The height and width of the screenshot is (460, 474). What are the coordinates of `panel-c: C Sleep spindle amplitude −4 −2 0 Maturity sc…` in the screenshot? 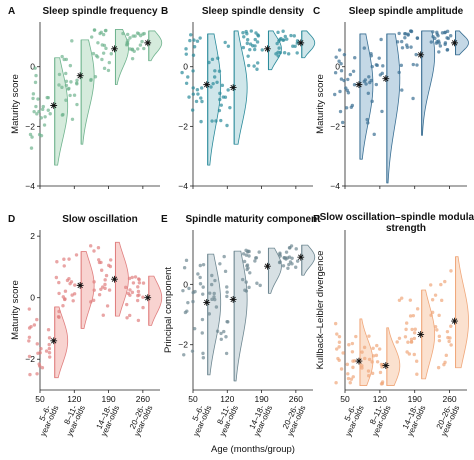 It's located at (391, 98).